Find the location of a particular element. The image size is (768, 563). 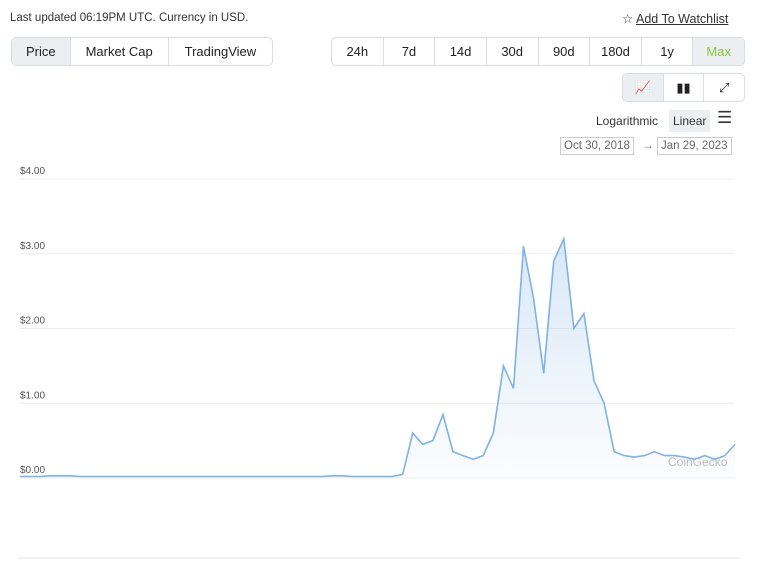

date-from: Oct 30, 2018 is located at coordinates (597, 146).